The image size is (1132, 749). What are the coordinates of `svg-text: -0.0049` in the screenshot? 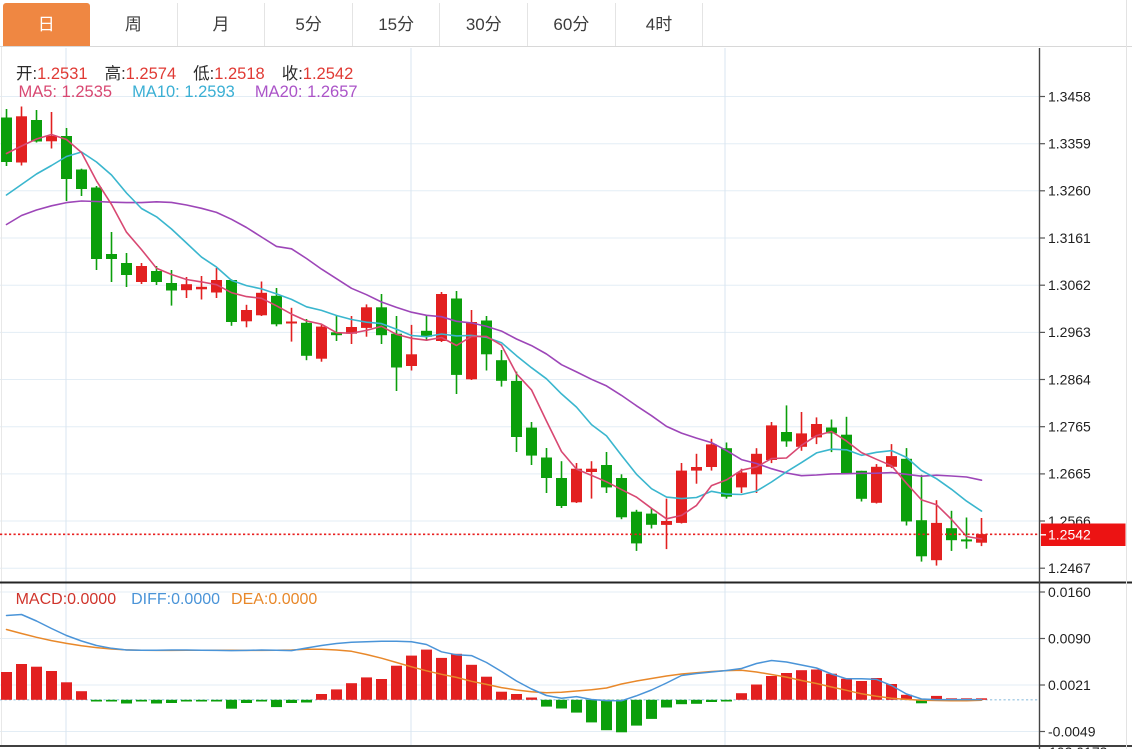 It's located at (1072, 731).